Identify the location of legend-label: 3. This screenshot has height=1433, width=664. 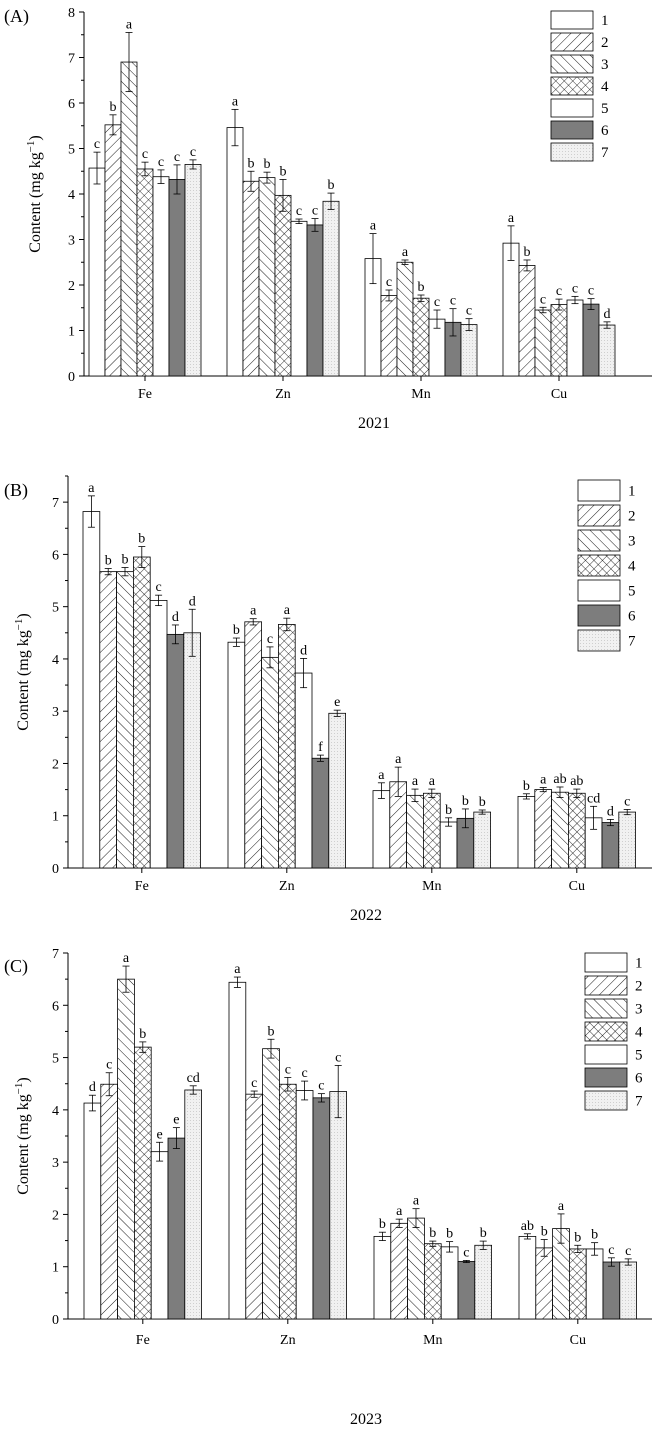
(632, 542).